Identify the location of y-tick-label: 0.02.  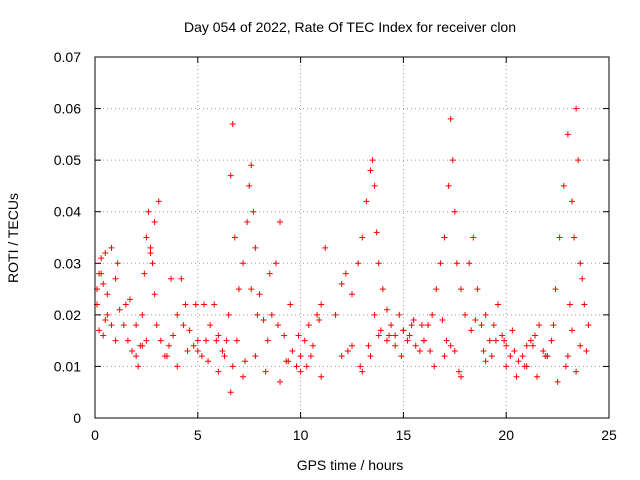
(67, 315).